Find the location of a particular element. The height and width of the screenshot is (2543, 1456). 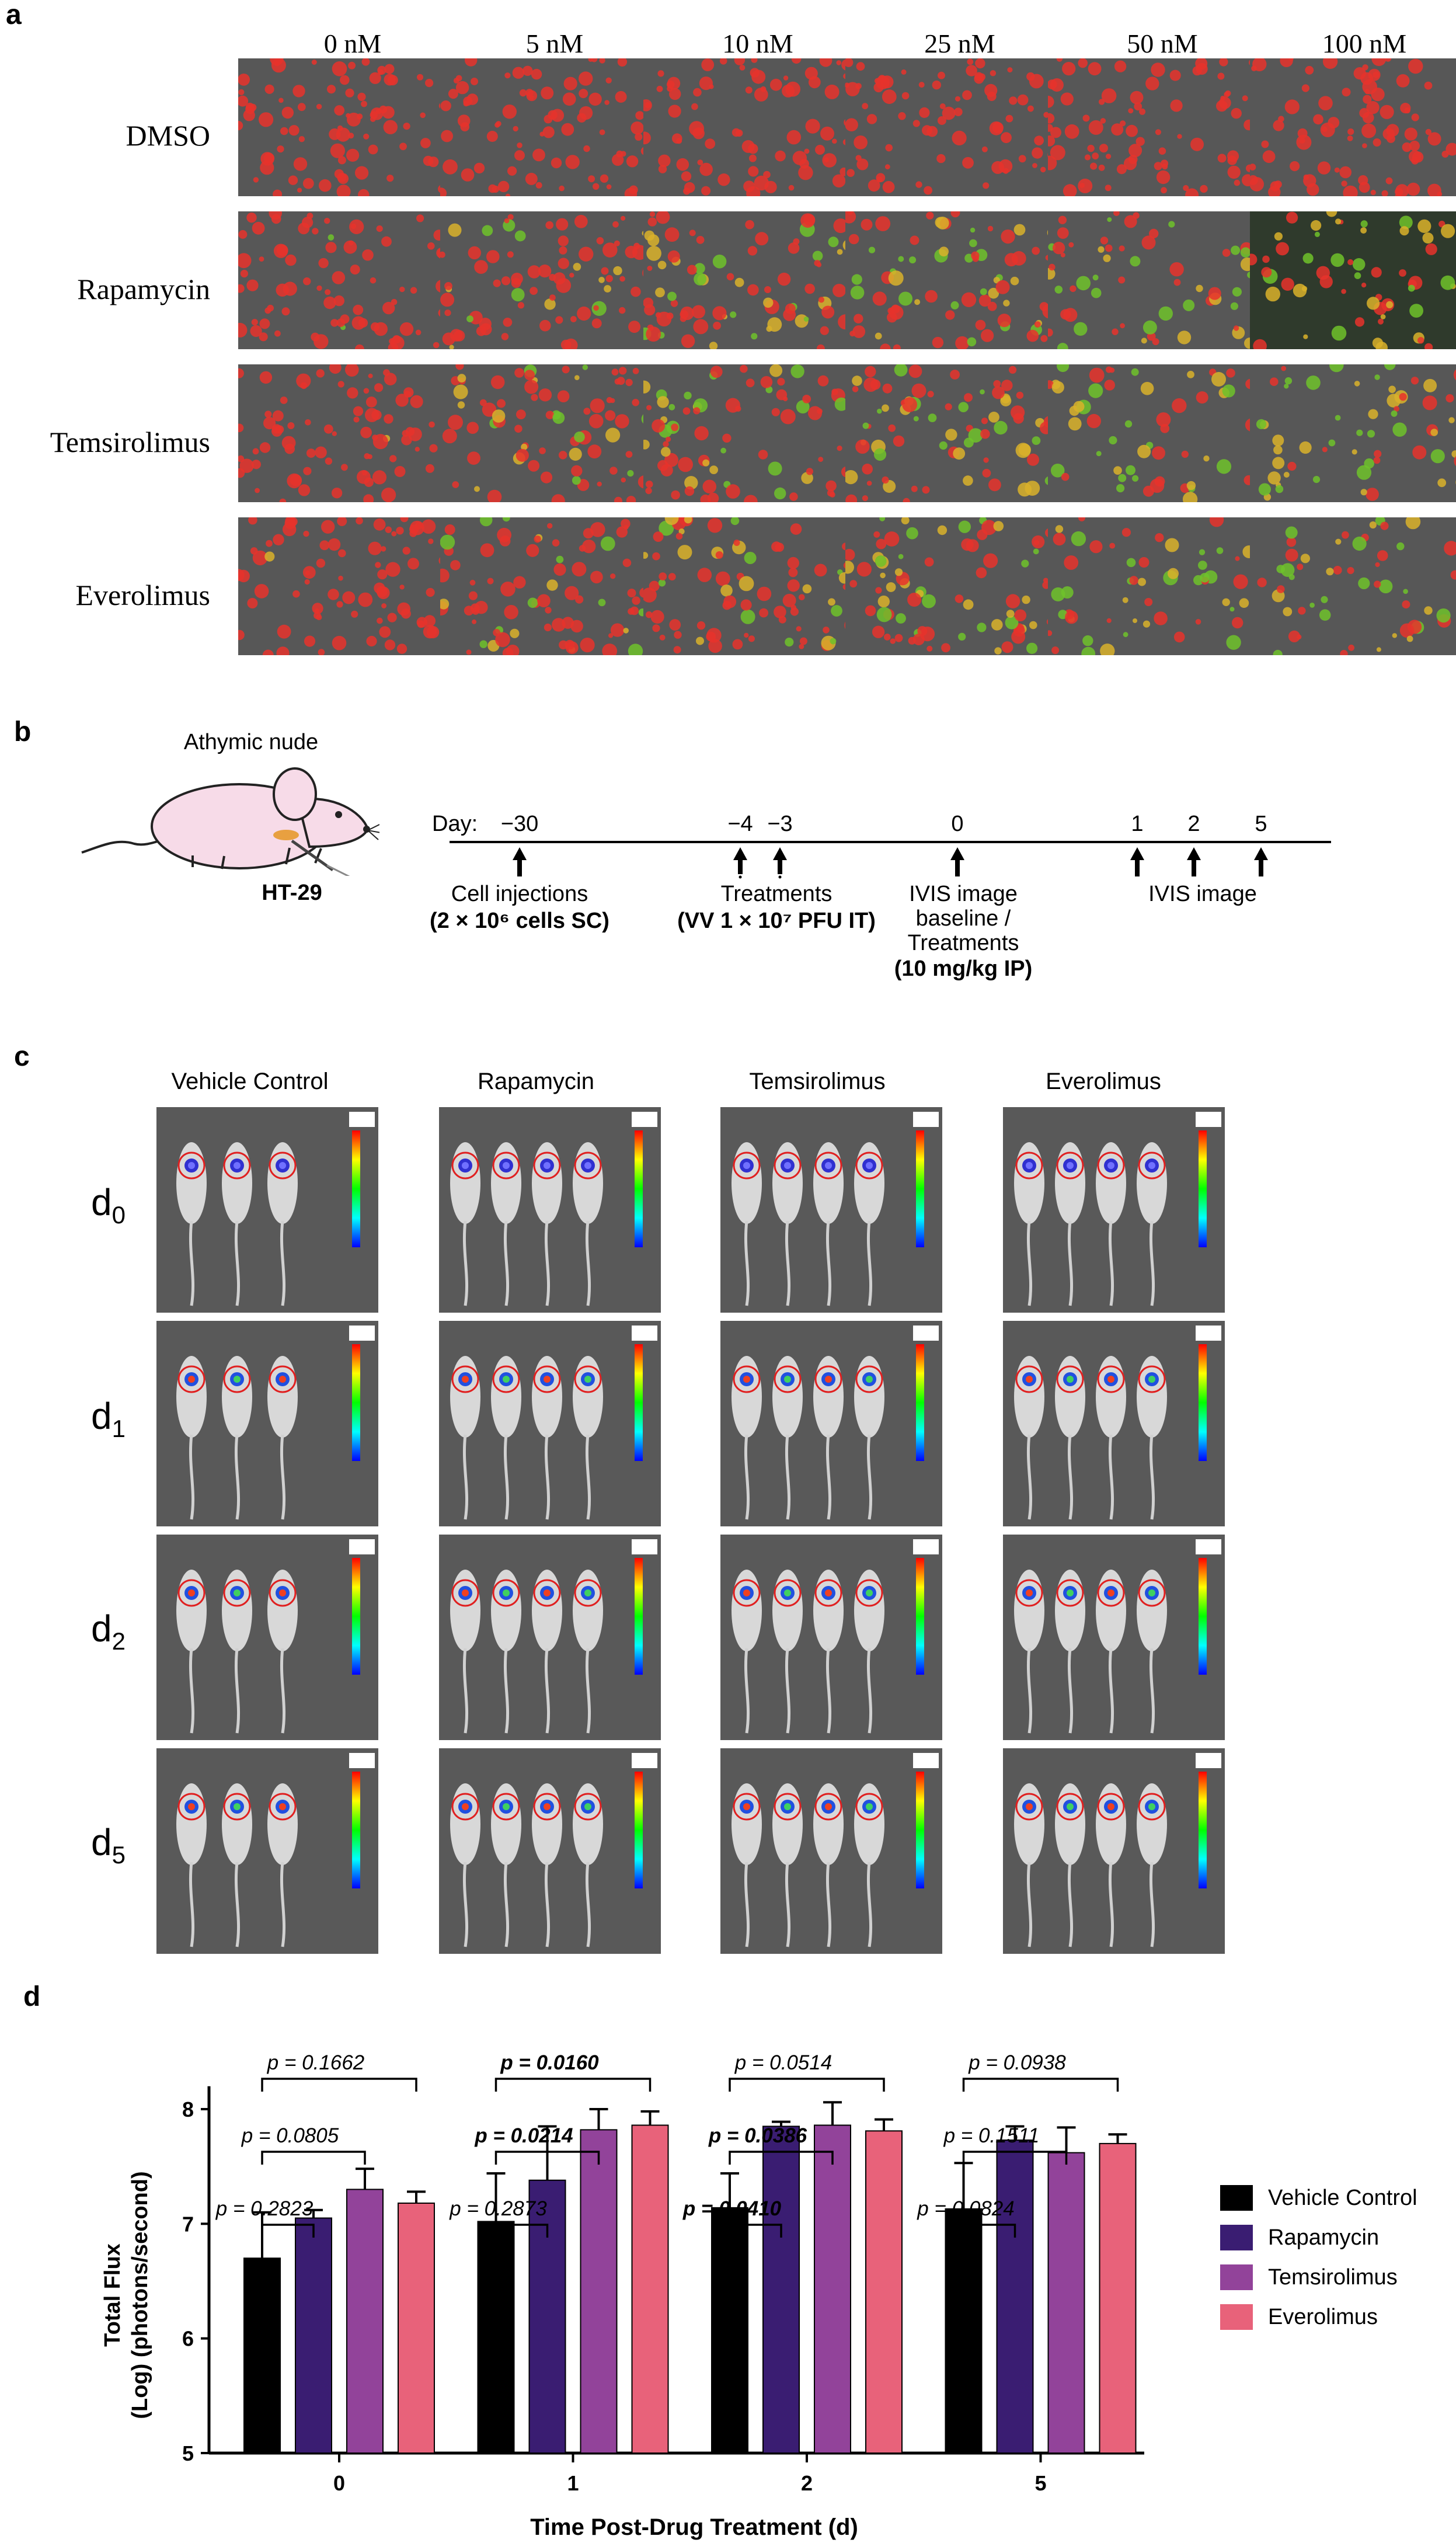

x-axis-label: Time Post-Drug Treatment (d) is located at coordinates (694, 2527).